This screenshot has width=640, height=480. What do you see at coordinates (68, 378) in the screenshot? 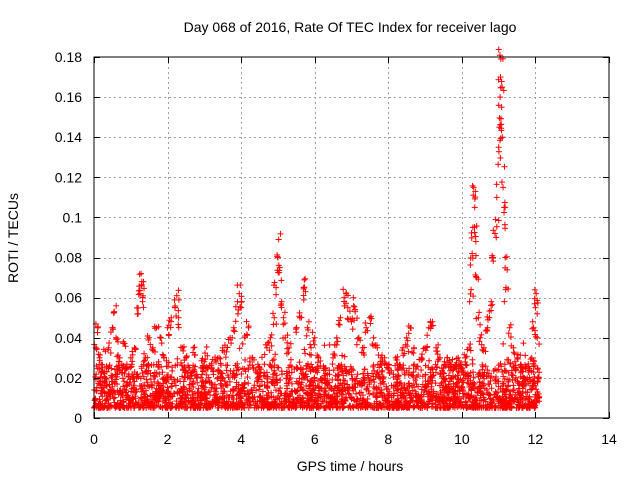
I see `y-tick-label: 0.02` at bounding box center [68, 378].